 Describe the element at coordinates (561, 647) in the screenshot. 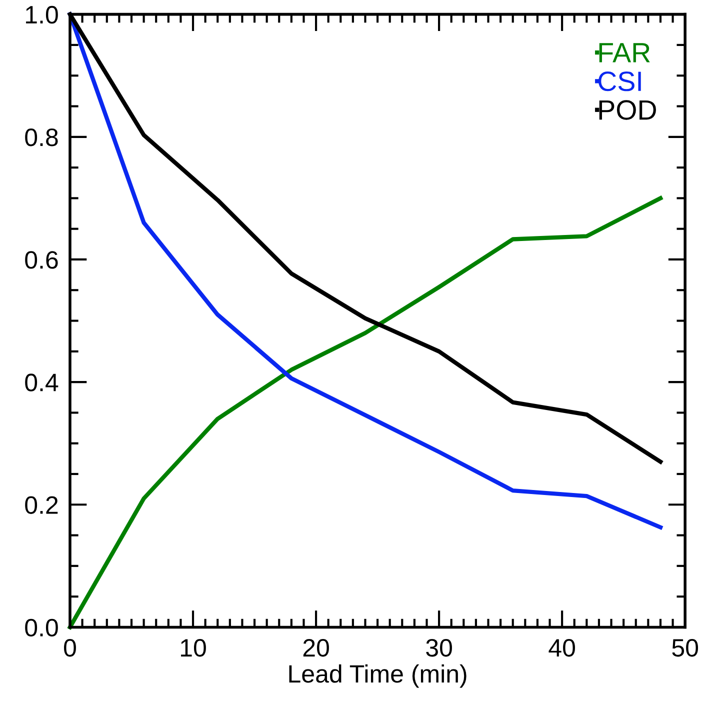

I see `x-tick-label: 40` at that location.